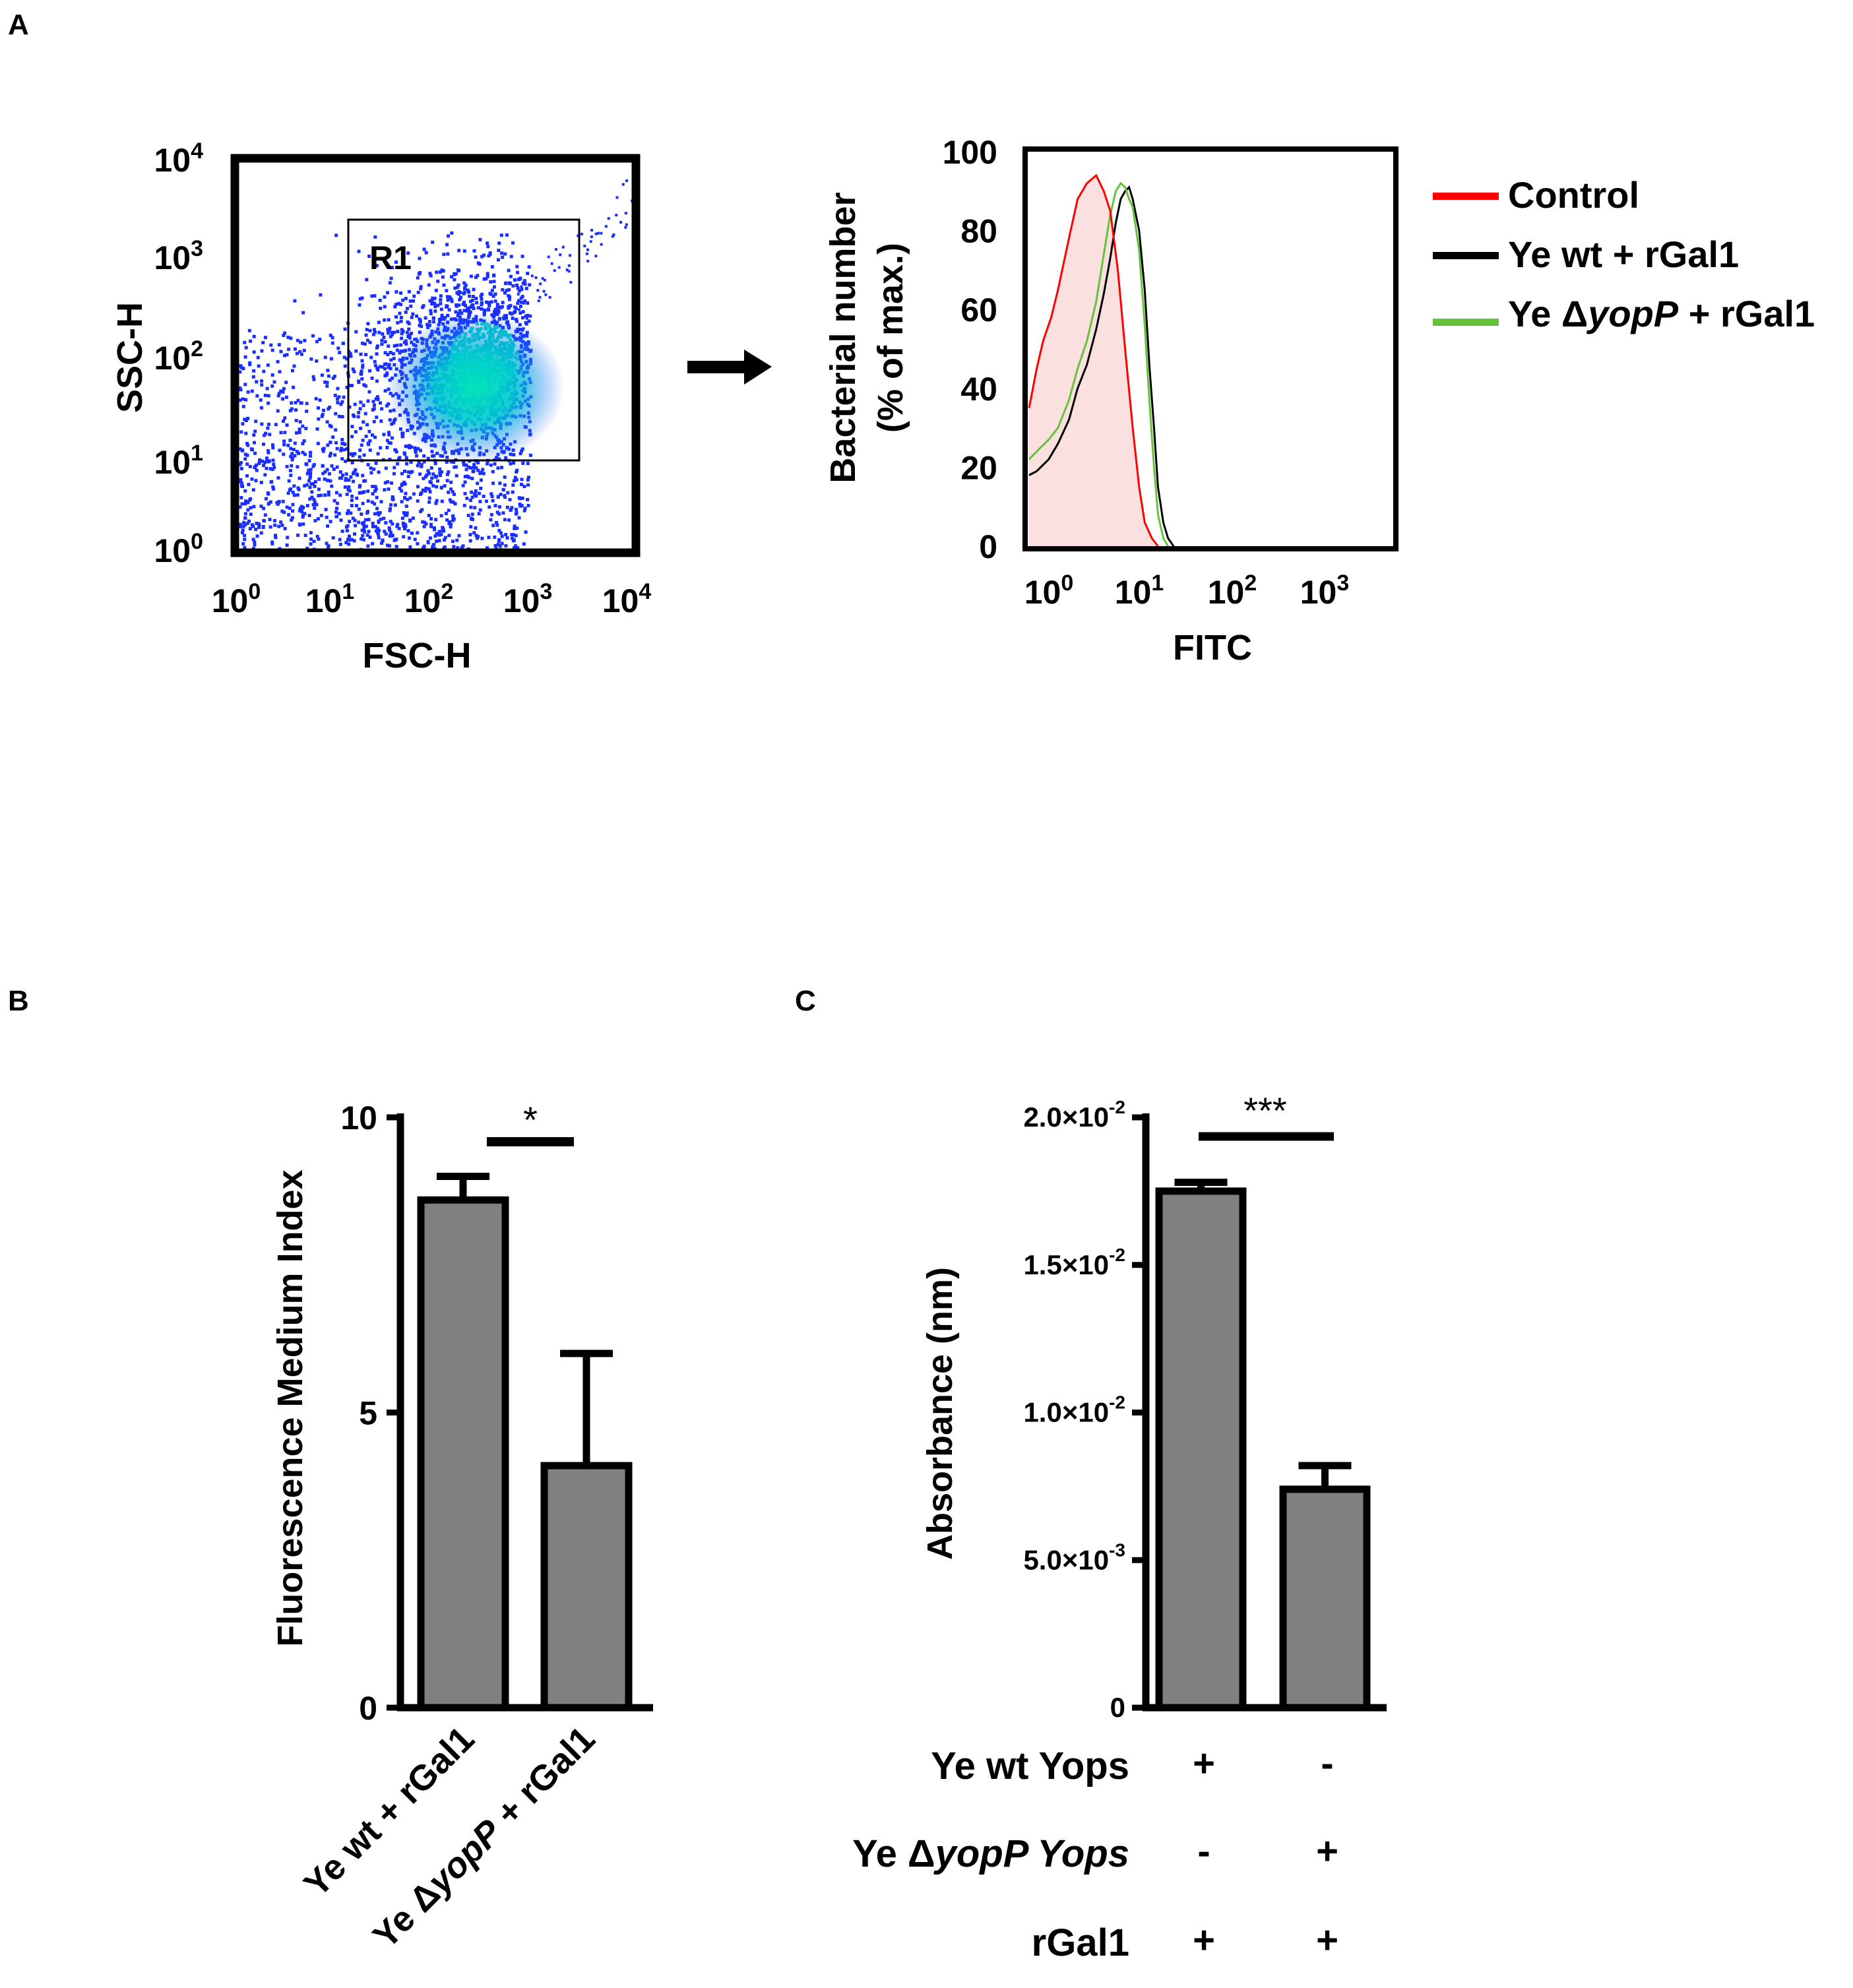 The image size is (1853, 1988). What do you see at coordinates (525, 1442) in the screenshot?
I see `chart-b-bar-group` at bounding box center [525, 1442].